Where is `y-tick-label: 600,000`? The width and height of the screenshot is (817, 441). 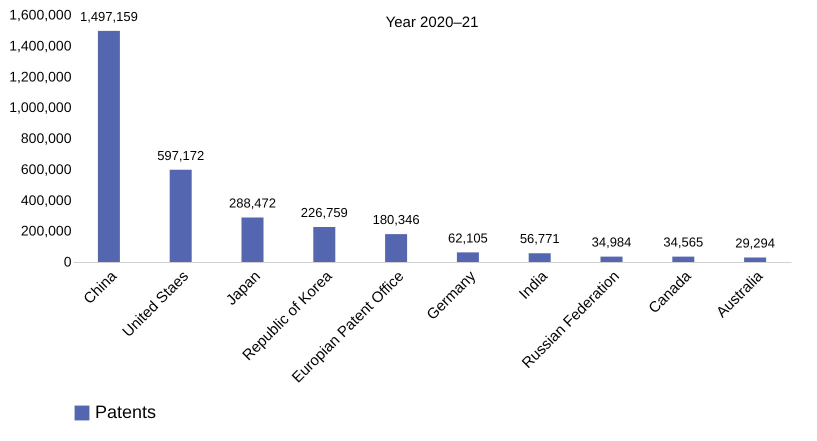 y-tick-label: 600,000 is located at coordinates (46, 168).